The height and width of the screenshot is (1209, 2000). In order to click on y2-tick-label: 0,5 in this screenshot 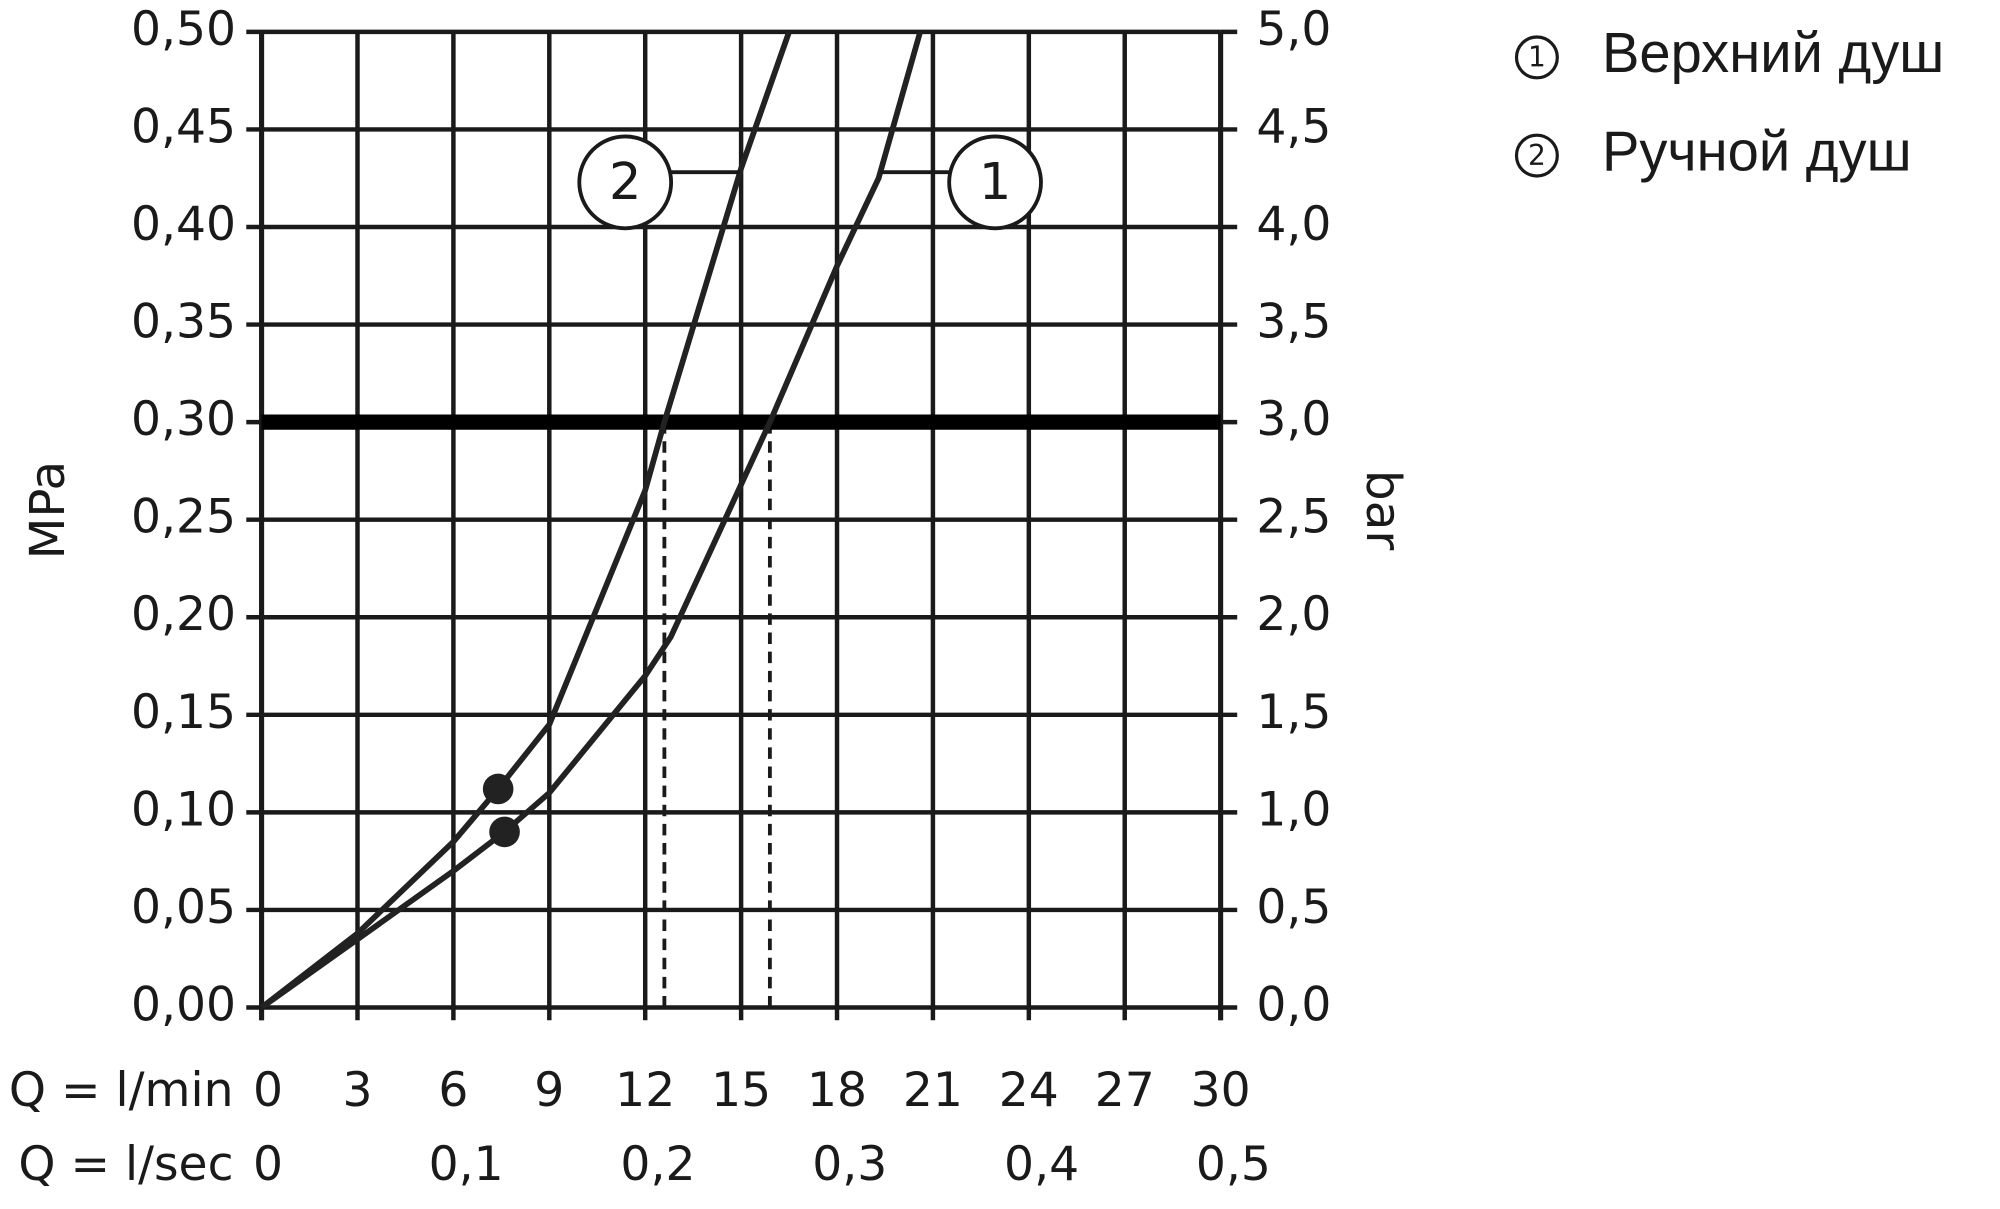, I will do `click(1293, 907)`.